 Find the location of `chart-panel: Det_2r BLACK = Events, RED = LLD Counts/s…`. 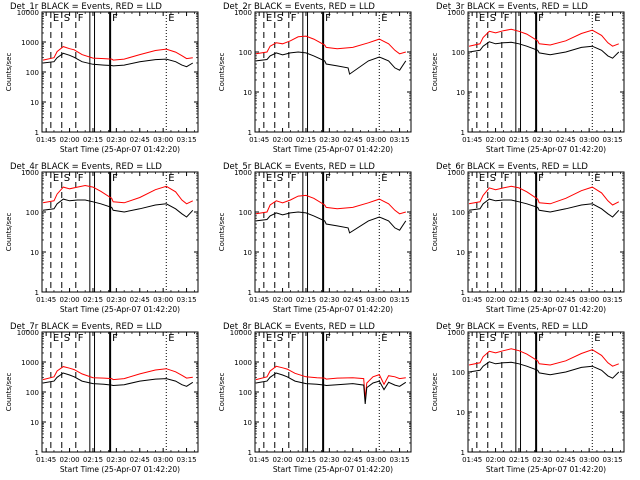

chart-panel: Det_2r BLACK = Events, RED = LLD Counts/s… is located at coordinates (315, 78).